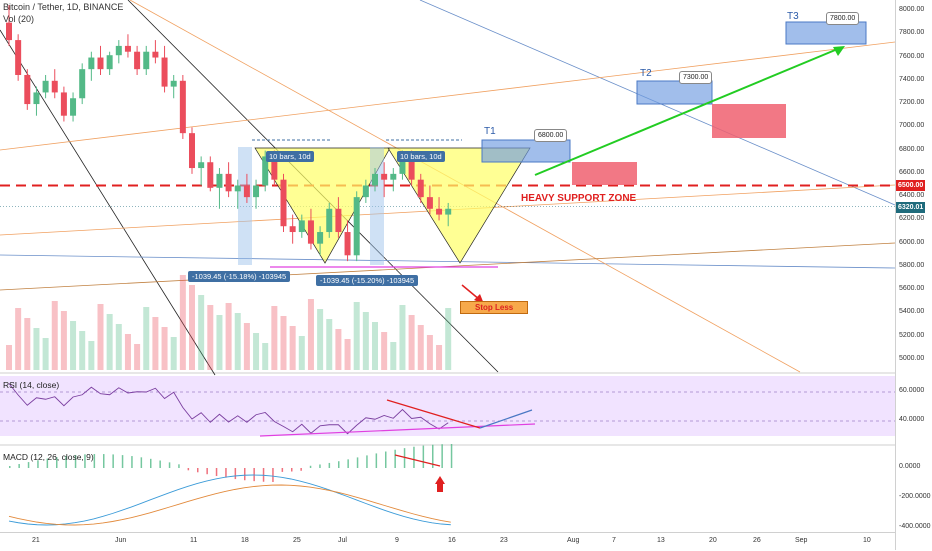 The image size is (932, 551). Describe the element at coordinates (551, 135) in the screenshot. I see `target-1-price-callout: 6800.00` at that location.